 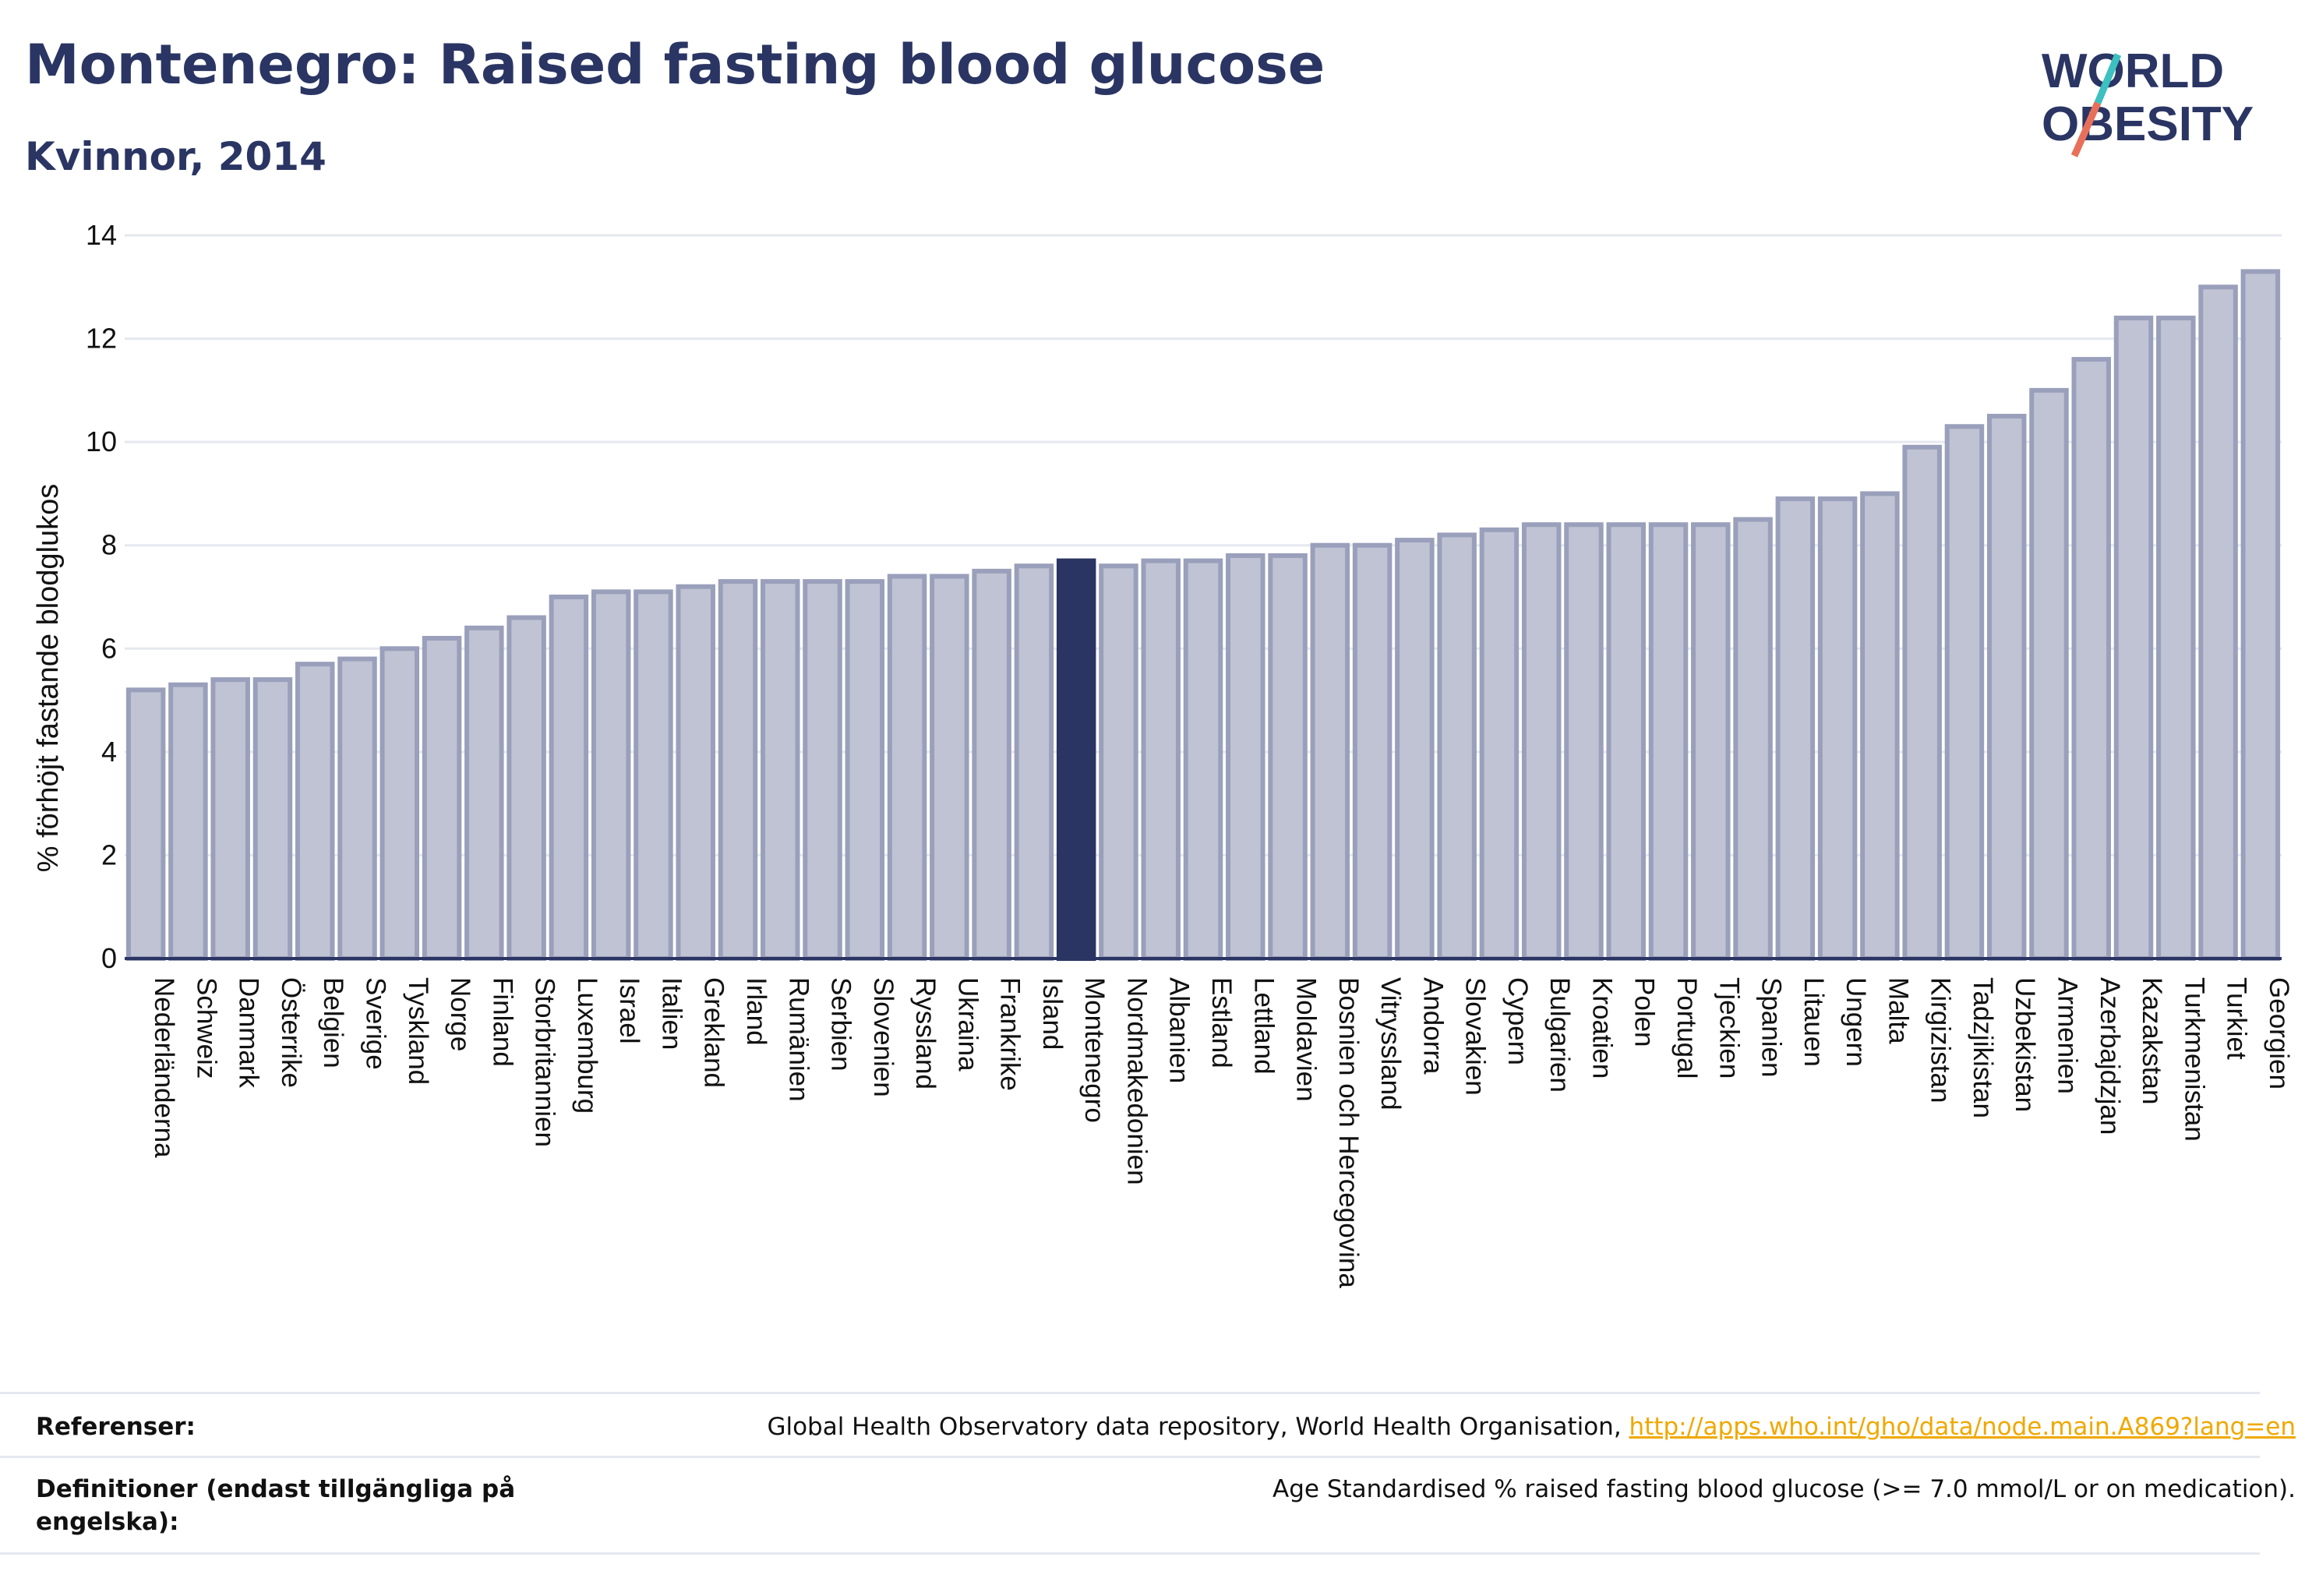 What do you see at coordinates (2108, 78) in the screenshot?
I see `logo-slash-teal` at bounding box center [2108, 78].